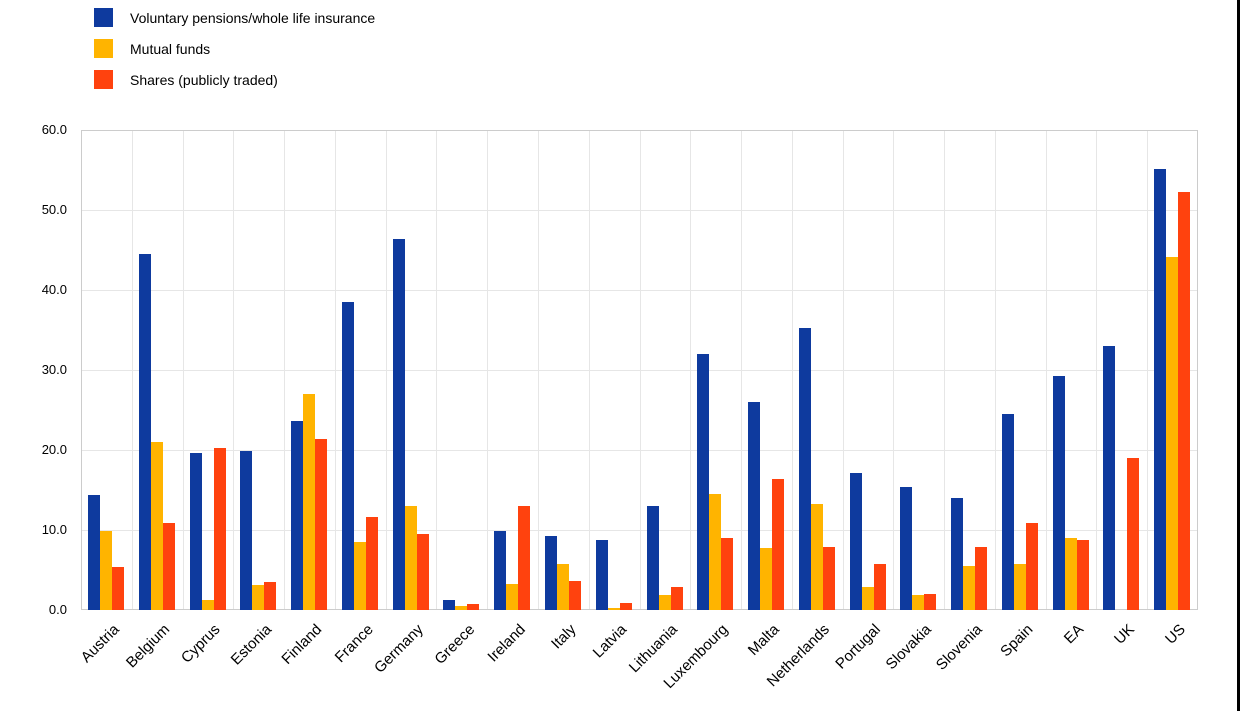  What do you see at coordinates (54, 449) in the screenshot?
I see `y-axis-tick-label: 20.0` at bounding box center [54, 449].